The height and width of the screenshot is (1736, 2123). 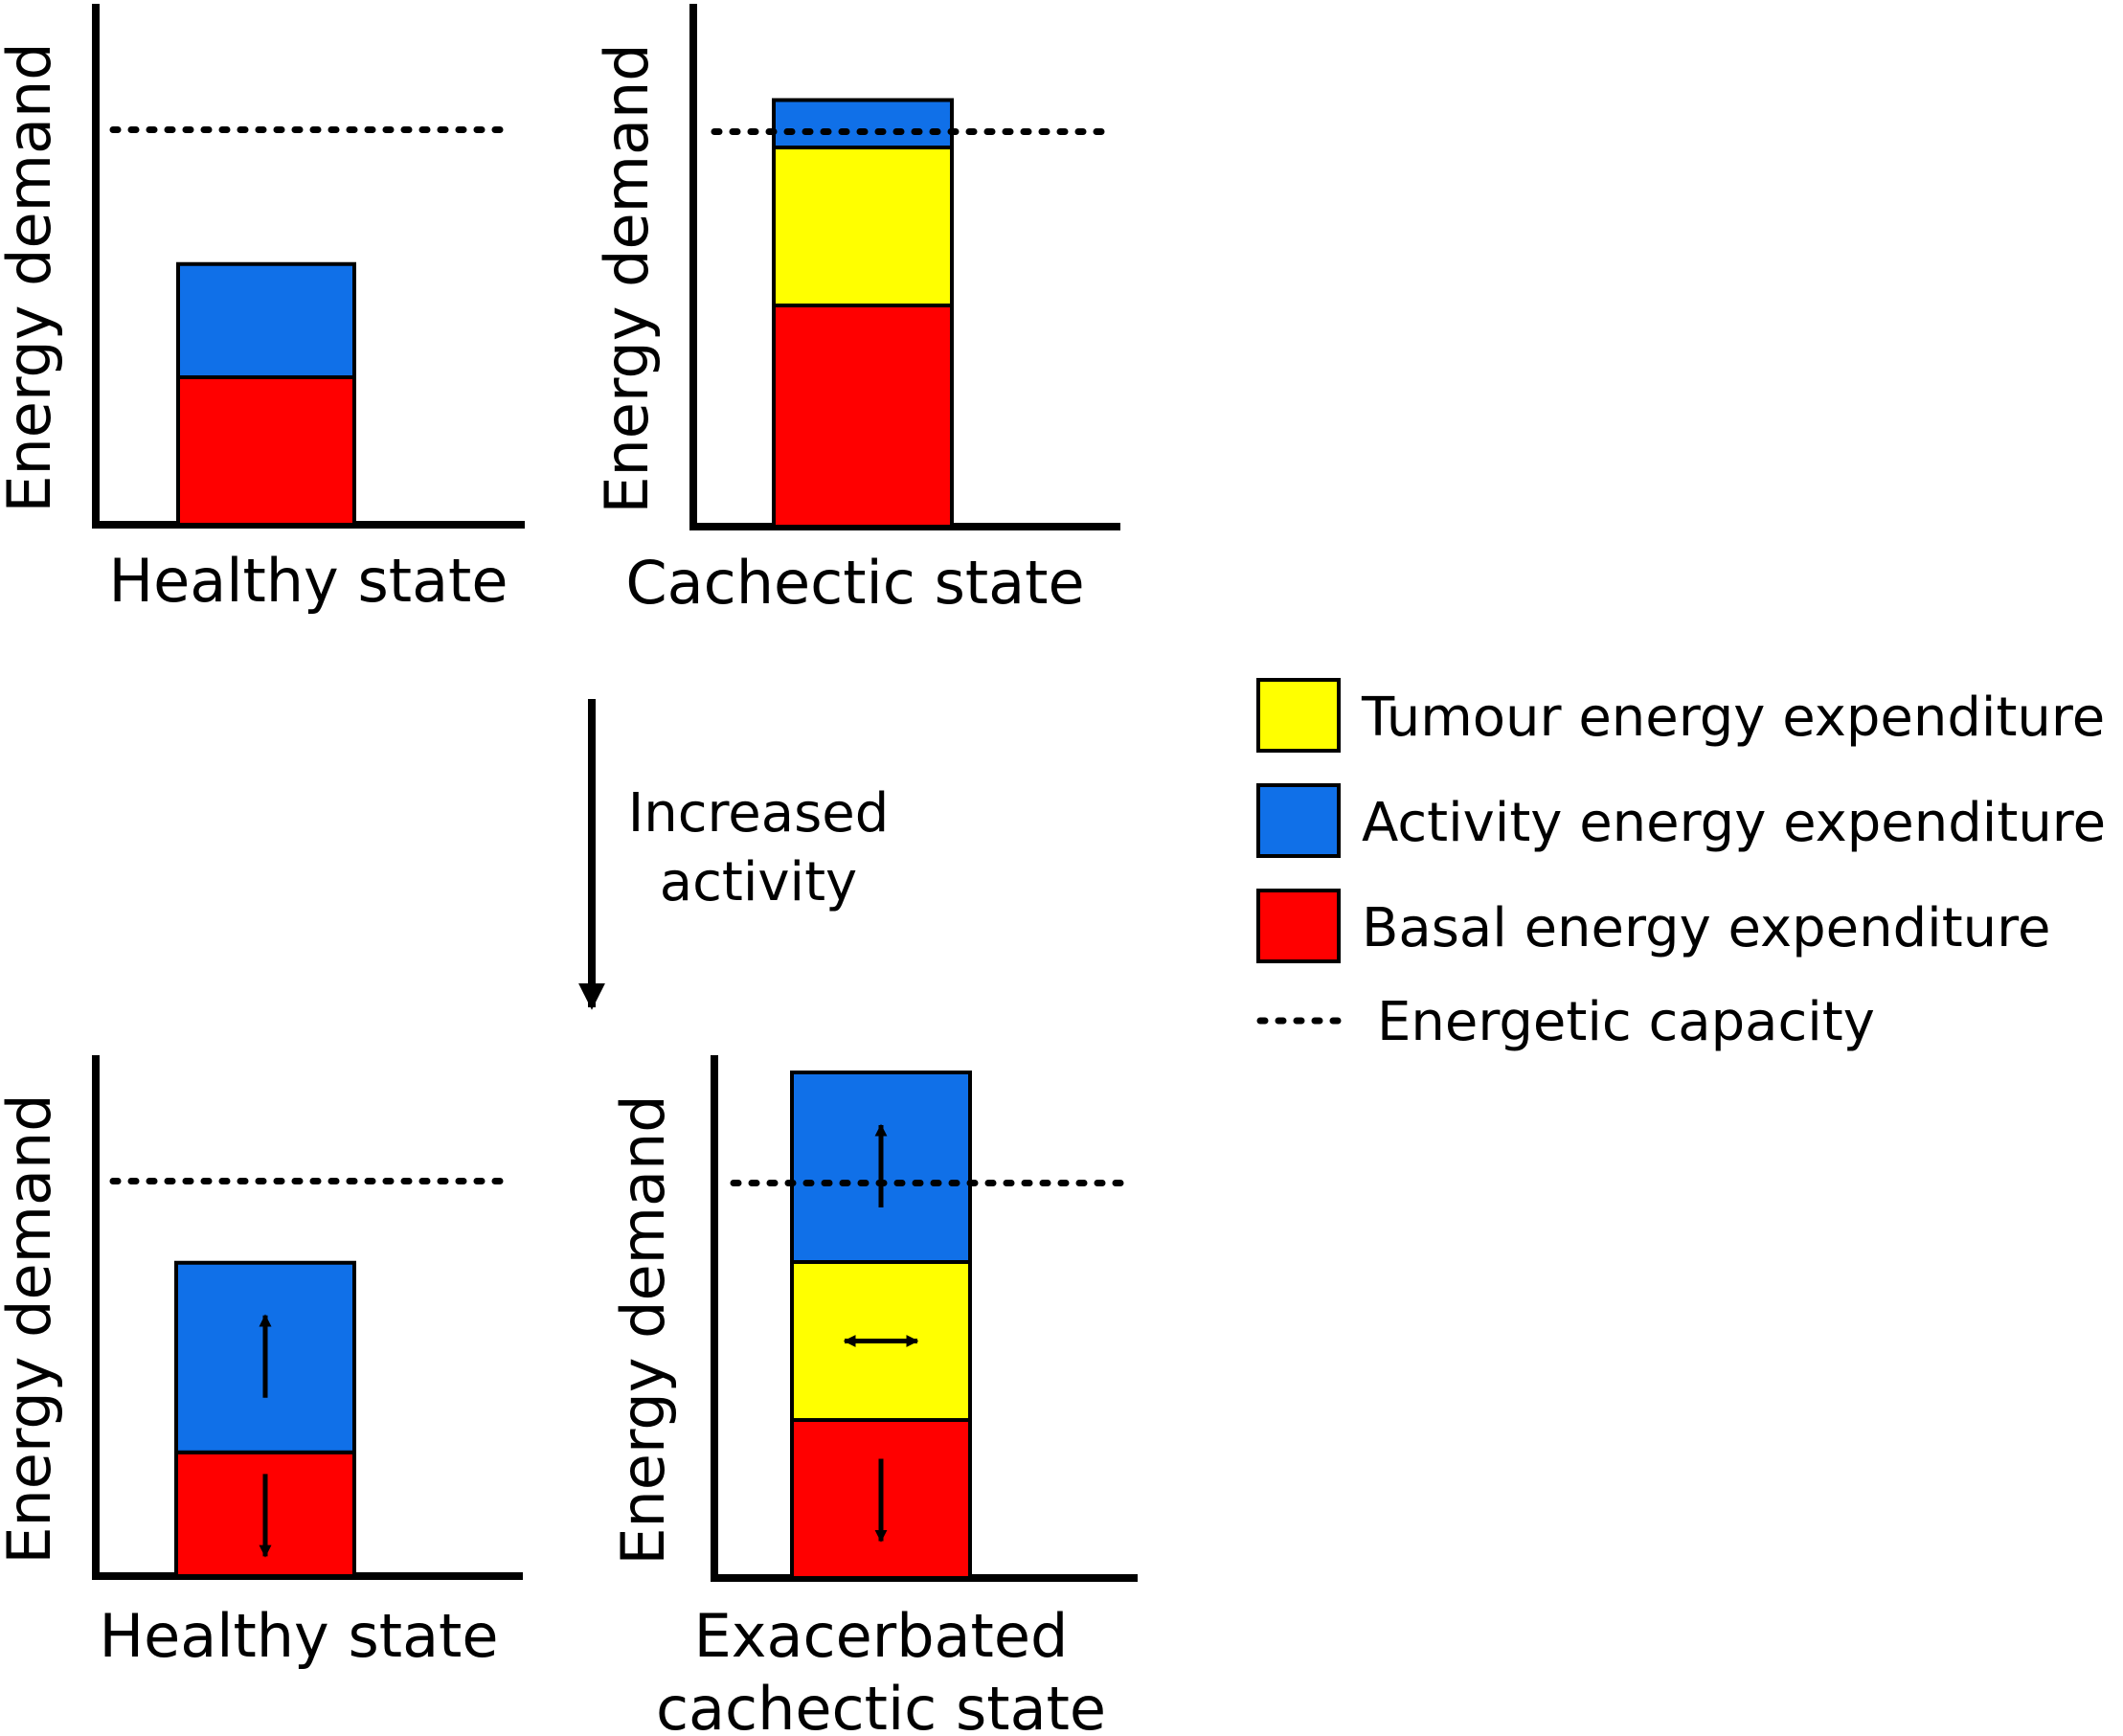 I want to click on chart-panel-3: Energy demand Healthy state, so click(x=261, y=1363).